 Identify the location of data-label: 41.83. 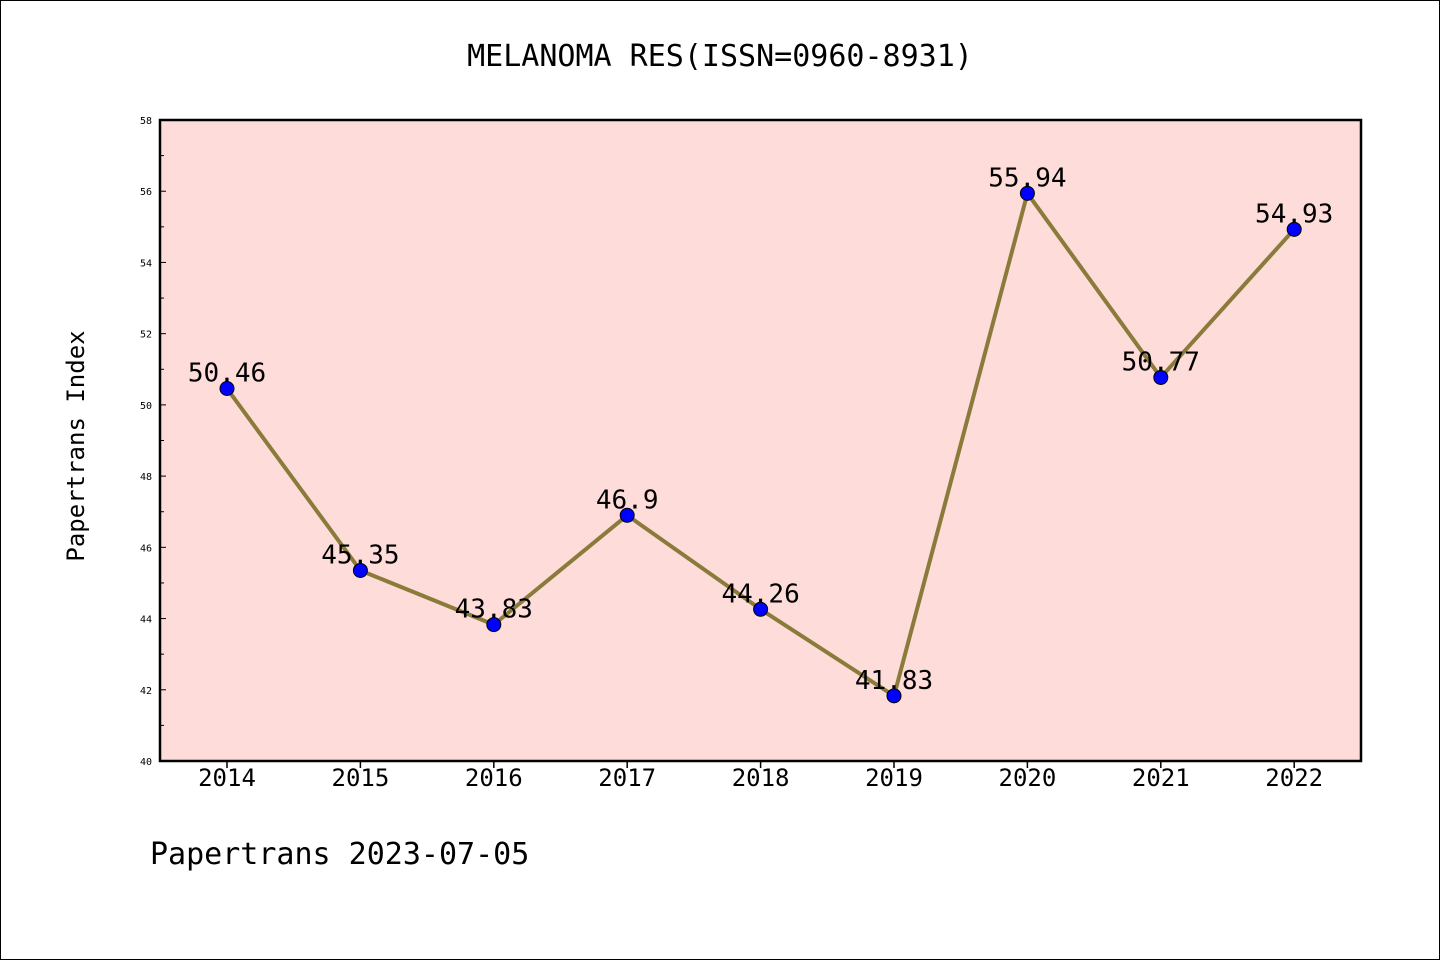
(894, 681).